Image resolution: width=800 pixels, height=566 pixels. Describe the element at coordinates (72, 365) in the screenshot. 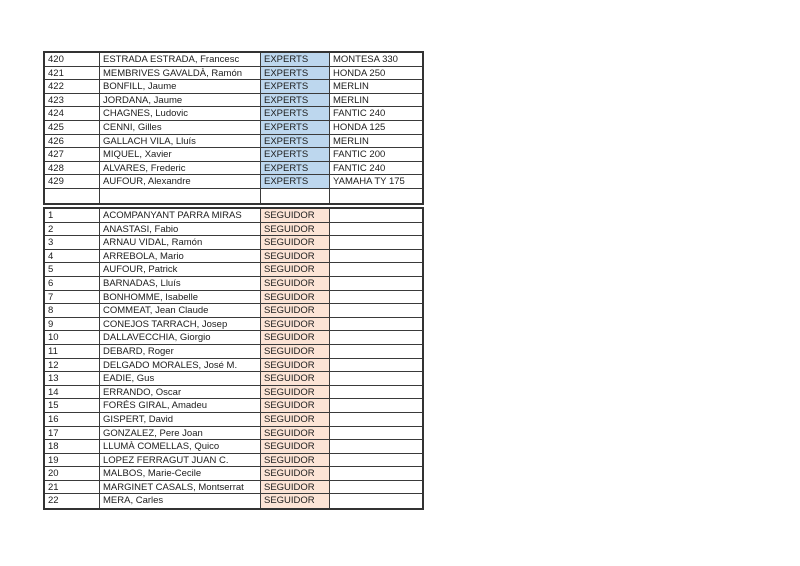

I see `row-number-cell: 12` at that location.